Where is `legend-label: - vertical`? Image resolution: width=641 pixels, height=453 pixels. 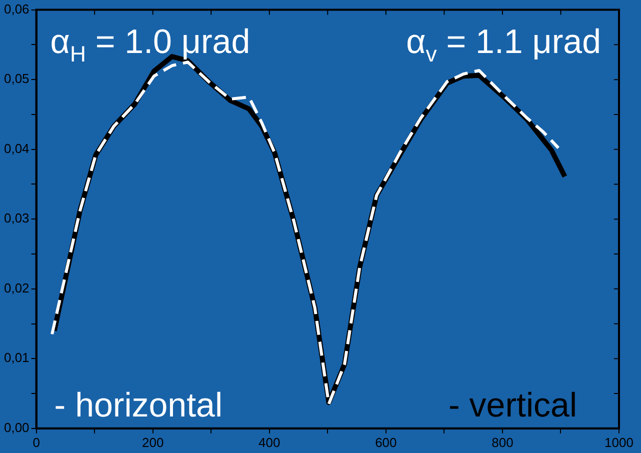 legend-label: - vertical is located at coordinates (512, 405).